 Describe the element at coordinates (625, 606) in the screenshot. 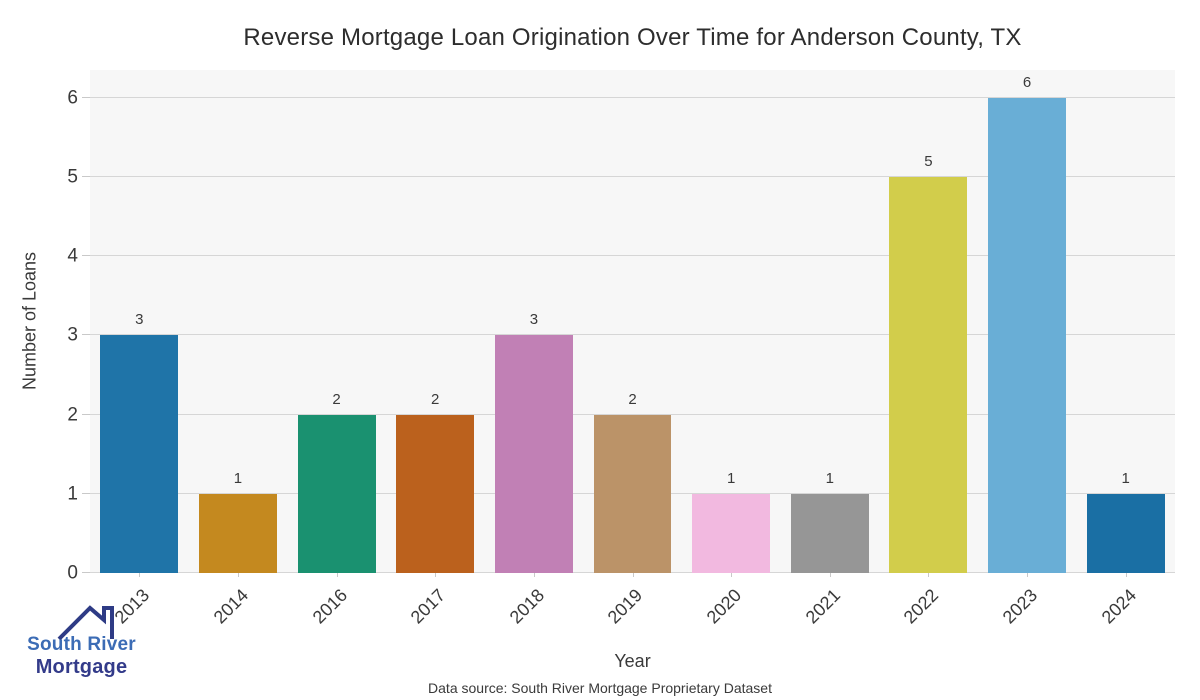

I see `x-tick-label-2019: 2019` at that location.